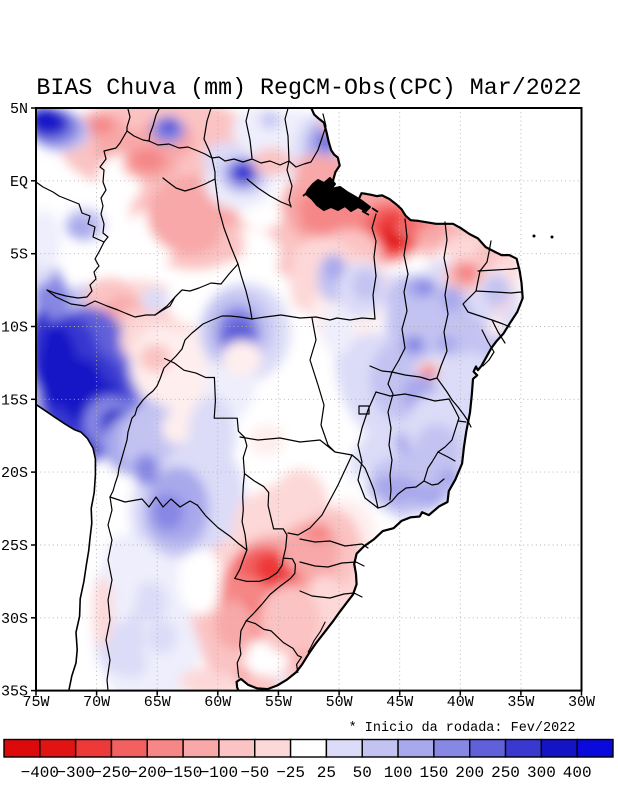 The image size is (618, 800). I want to click on svg-text: 60W, so click(217, 702).